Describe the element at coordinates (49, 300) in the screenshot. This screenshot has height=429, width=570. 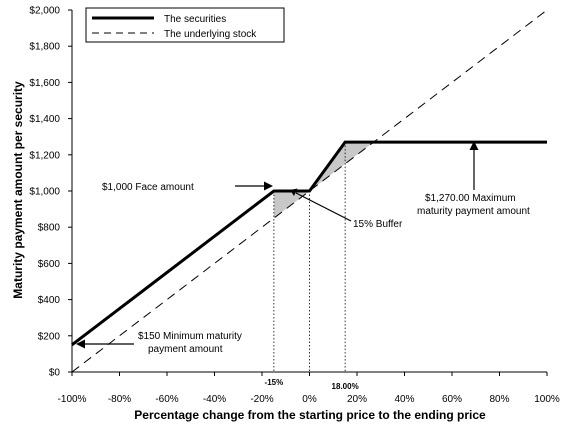
I see `y-tick-label: $400` at that location.